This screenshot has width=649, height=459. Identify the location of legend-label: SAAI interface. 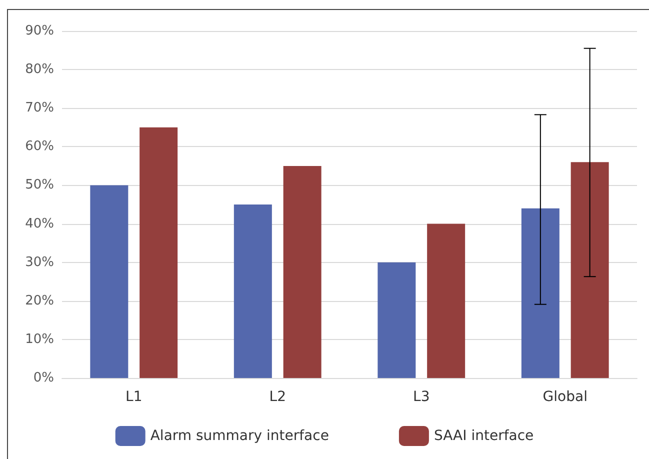
(484, 436).